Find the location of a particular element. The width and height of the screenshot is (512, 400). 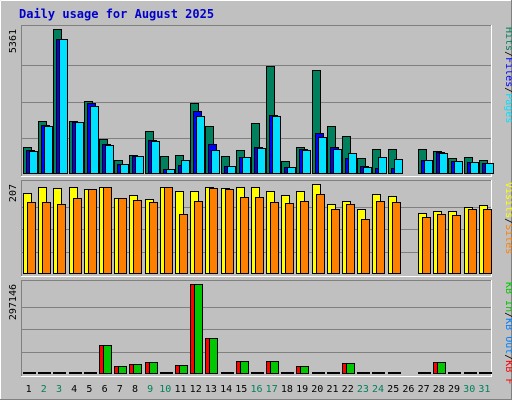

panel-legend: Visits/Sites is located at coordinates (507, 218).